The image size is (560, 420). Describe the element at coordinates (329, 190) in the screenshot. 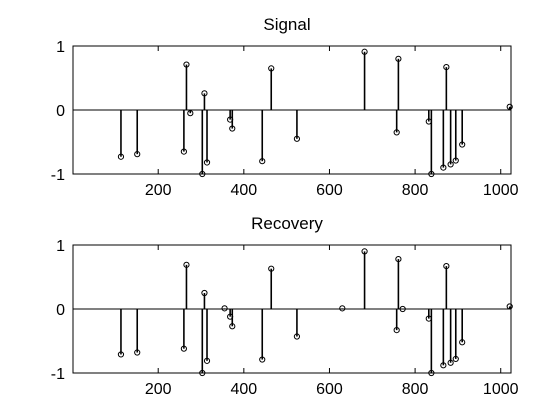

I see `signal-xtick-label: 600` at that location.